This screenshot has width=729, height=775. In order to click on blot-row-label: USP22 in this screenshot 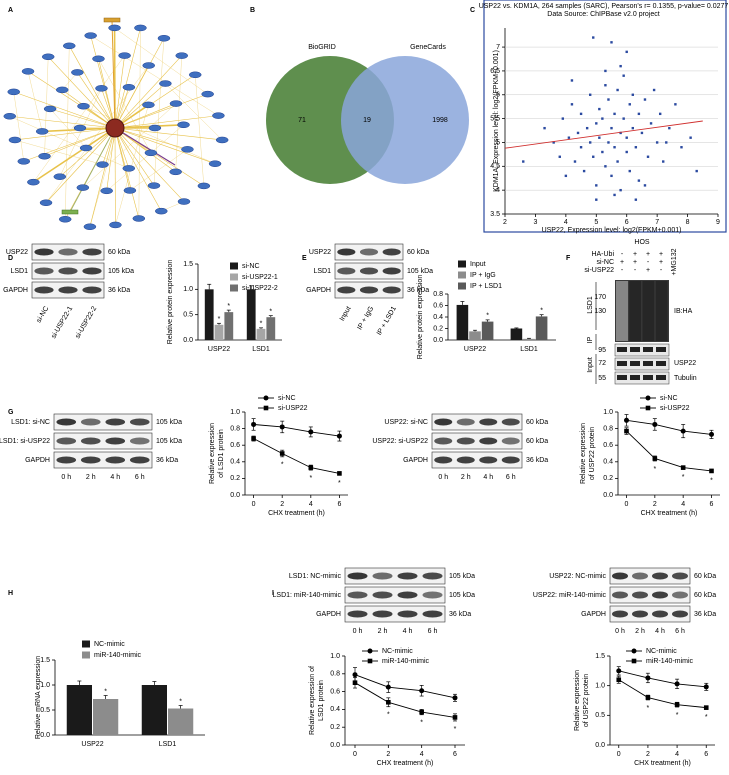, I will do `click(17, 252)`.